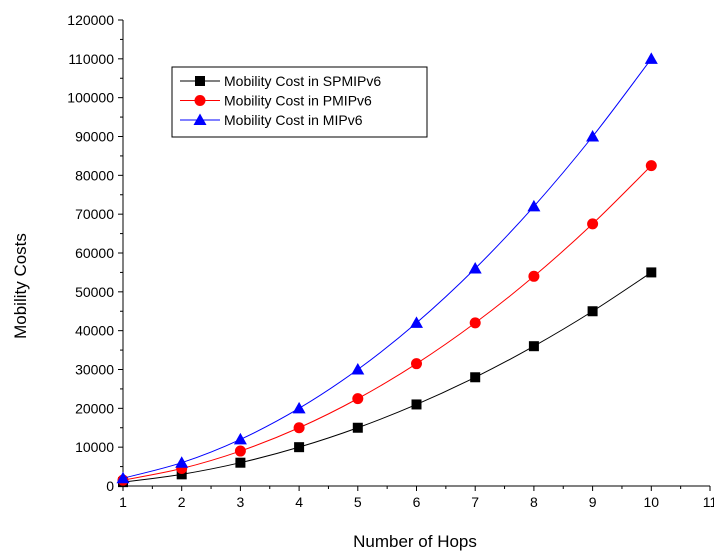 The image size is (714, 556). I want to click on y-tick-label: 90000, so click(94, 137).